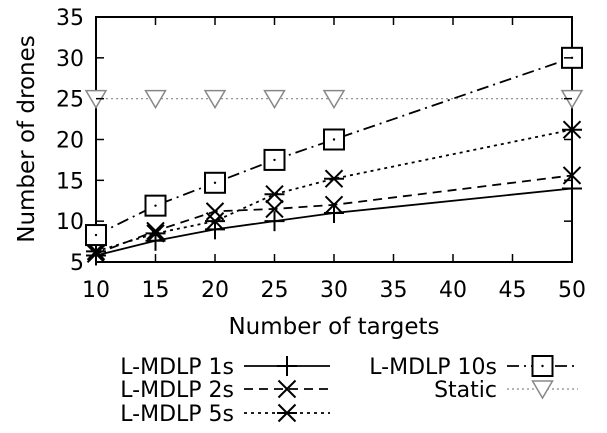  I want to click on y-tick-label: 30, so click(70, 59).